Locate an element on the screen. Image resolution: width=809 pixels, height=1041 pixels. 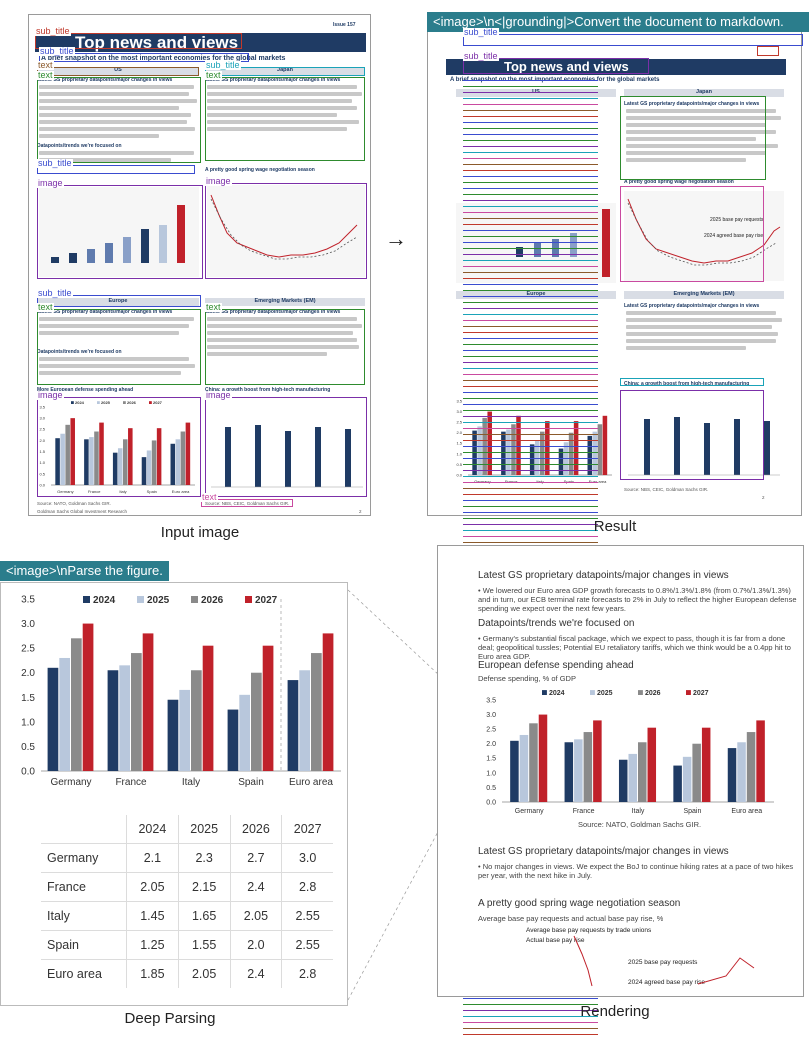
ann-subtitle: sub_title is located at coordinates (144, 54).